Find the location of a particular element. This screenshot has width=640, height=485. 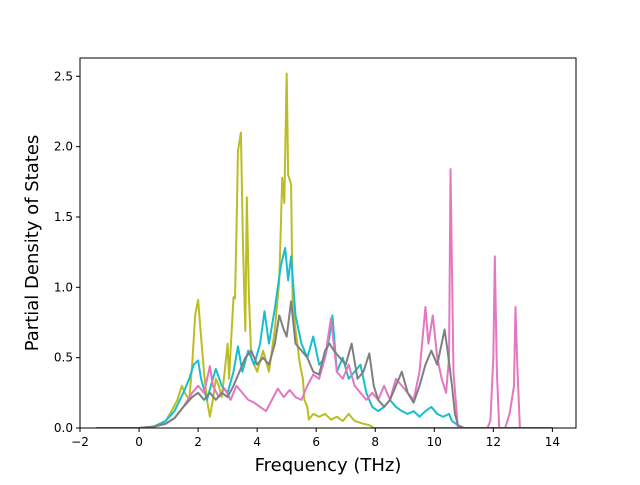

x-axis-label: Frequency (THz) is located at coordinates (328, 465).